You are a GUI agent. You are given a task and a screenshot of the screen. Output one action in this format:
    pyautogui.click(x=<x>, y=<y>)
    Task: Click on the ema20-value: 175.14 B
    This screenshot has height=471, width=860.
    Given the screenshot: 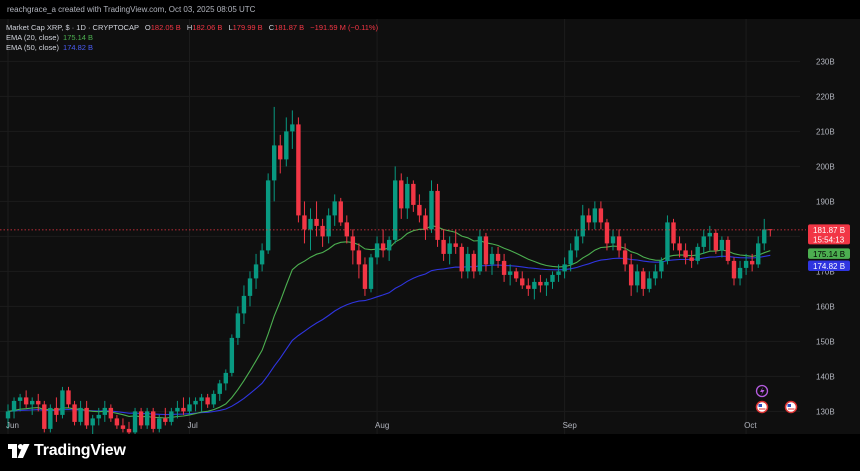 What is the action you would take?
    pyautogui.click(x=78, y=37)
    